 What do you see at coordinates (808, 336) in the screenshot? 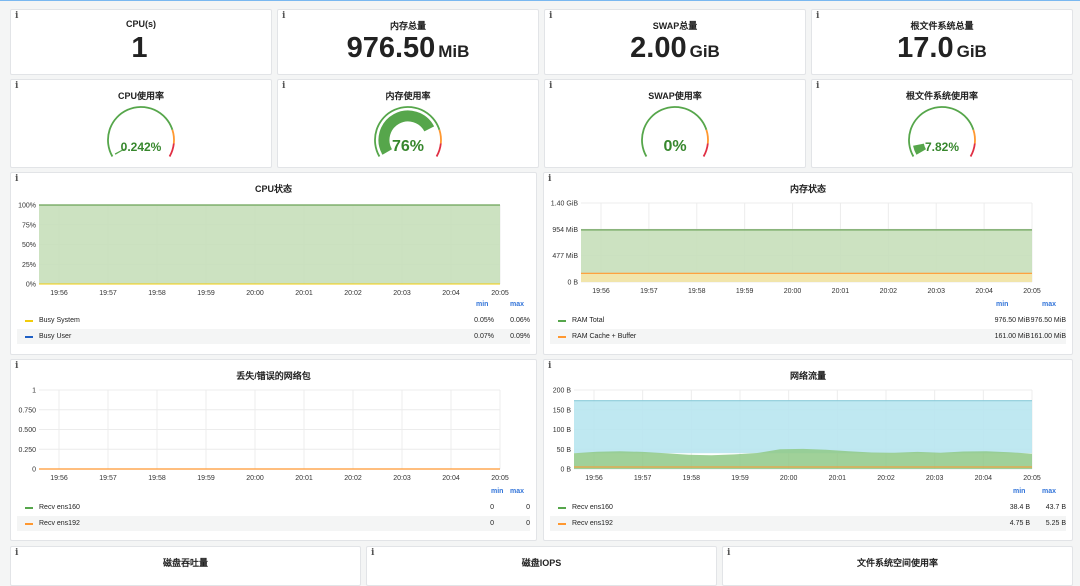
I see `legend-item: RAM Cache + Buffer 161.00 MiB 161.00 MiB` at bounding box center [808, 336].